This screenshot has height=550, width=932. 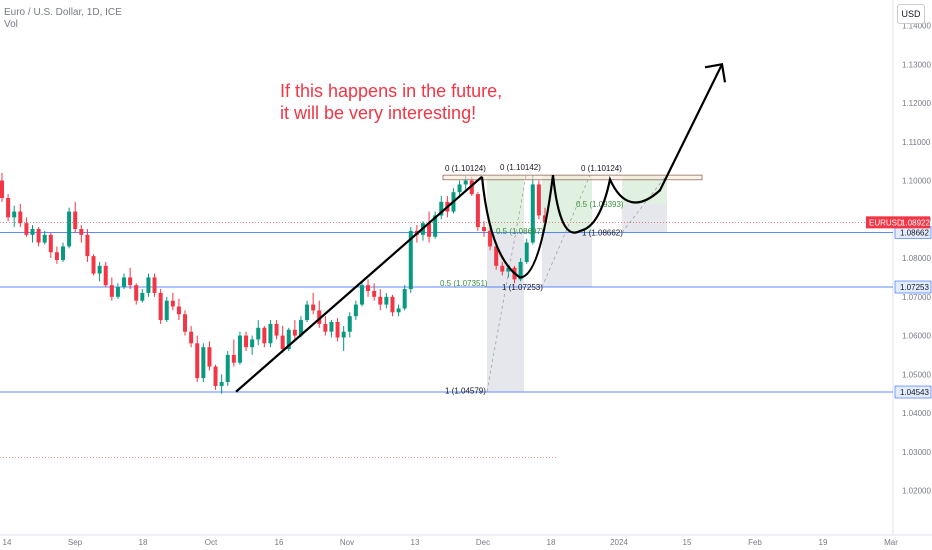 What do you see at coordinates (715, 73) in the screenshot?
I see `arrow-head` at bounding box center [715, 73].